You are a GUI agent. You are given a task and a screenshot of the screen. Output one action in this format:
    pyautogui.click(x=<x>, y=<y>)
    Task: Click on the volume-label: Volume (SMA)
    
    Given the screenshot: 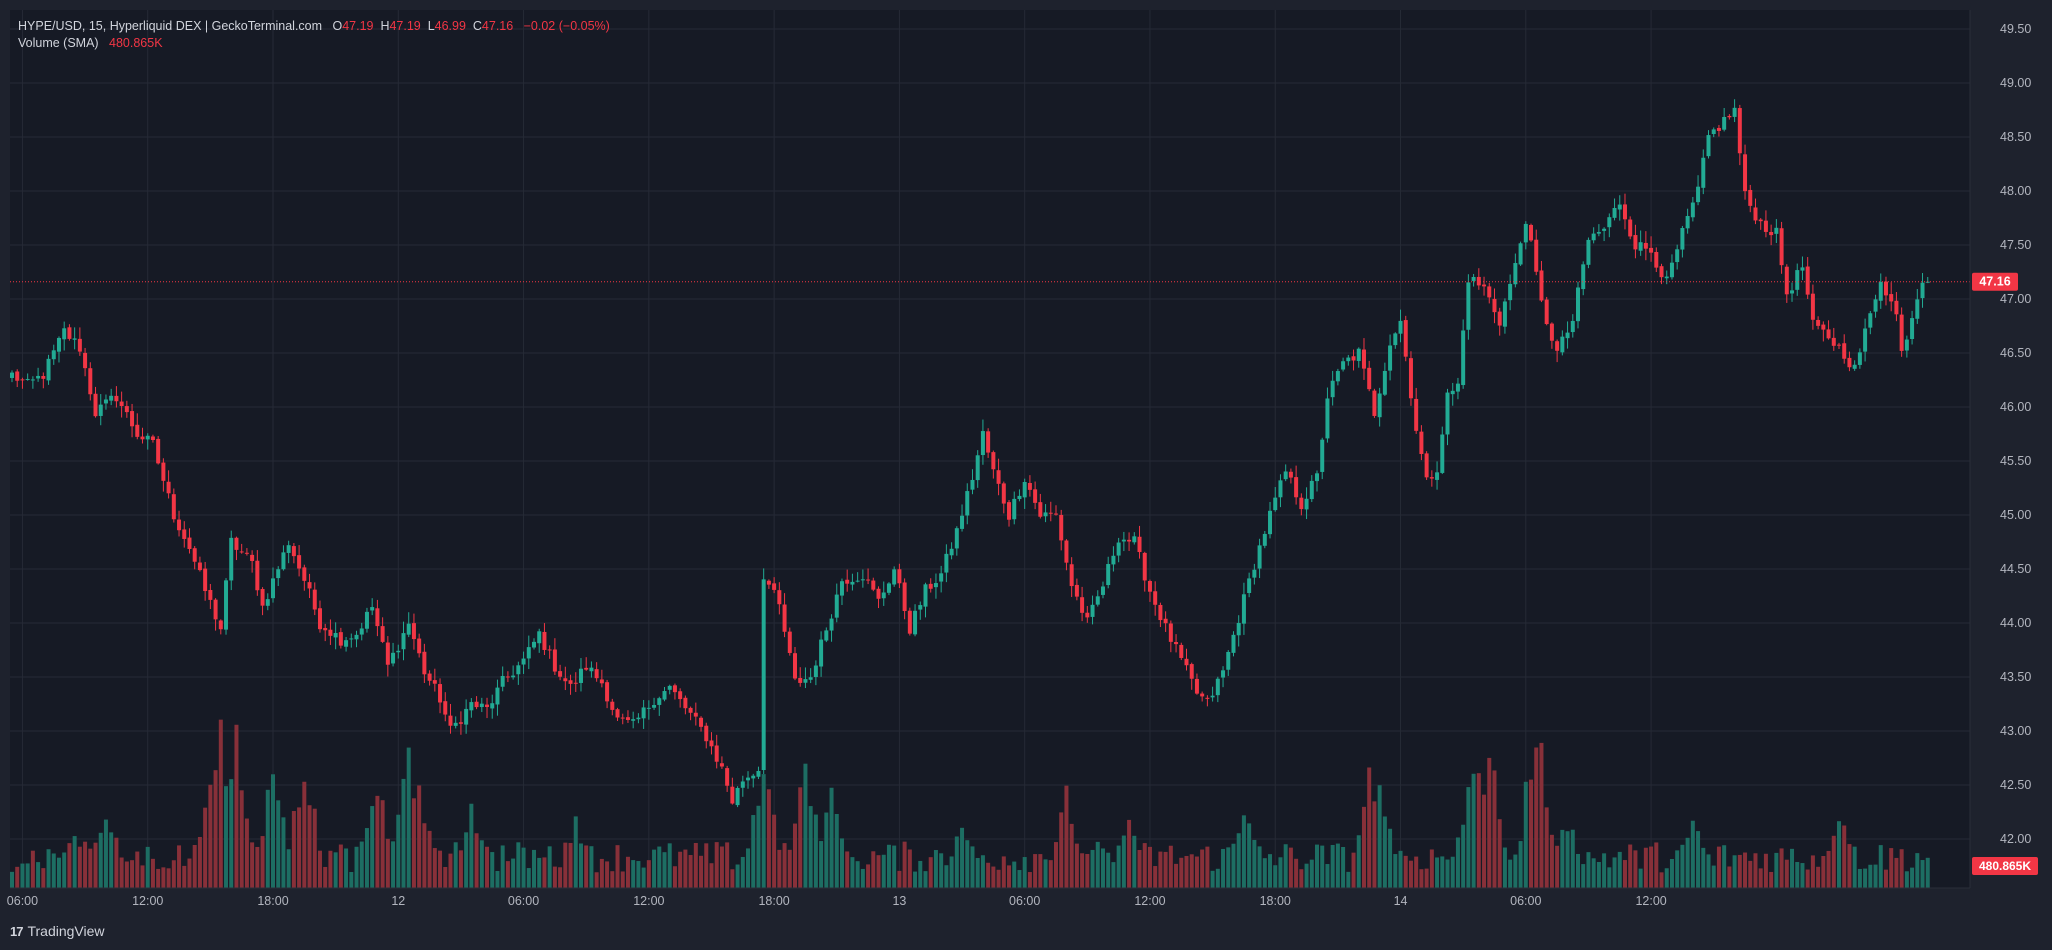 What is the action you would take?
    pyautogui.click(x=58, y=43)
    